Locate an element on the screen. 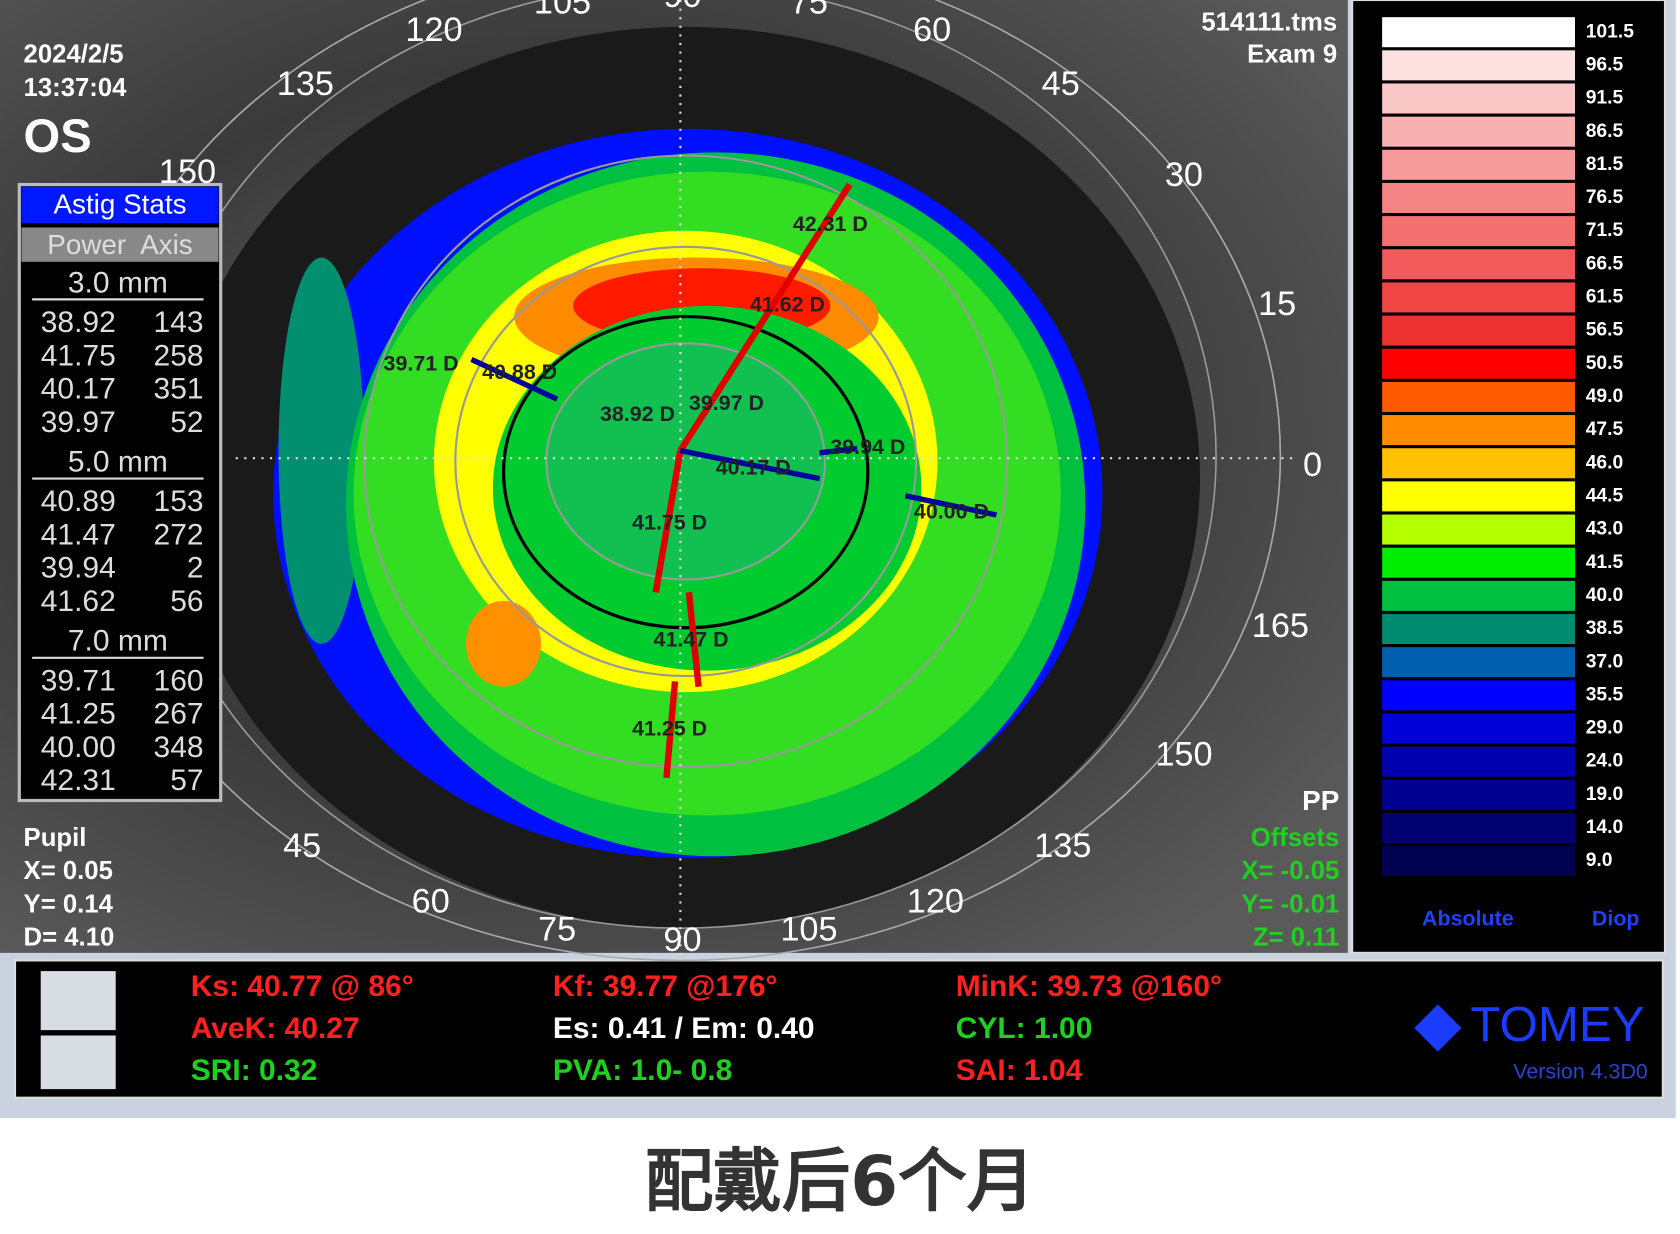  astig-columns is located at coordinates (120, 244).